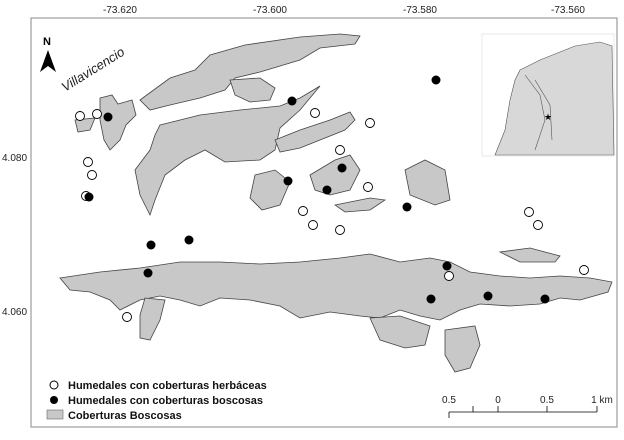 The width and height of the screenshot is (624, 440). I want to click on filled-circle-icon, so click(54, 400).